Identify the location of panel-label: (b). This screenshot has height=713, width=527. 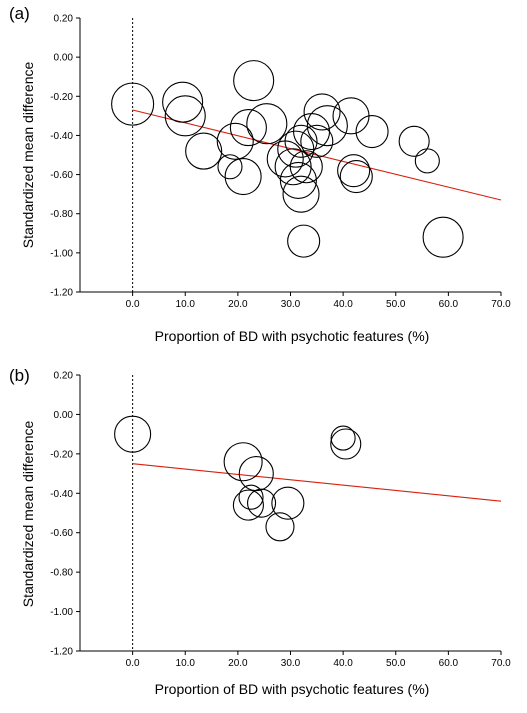
(19, 375).